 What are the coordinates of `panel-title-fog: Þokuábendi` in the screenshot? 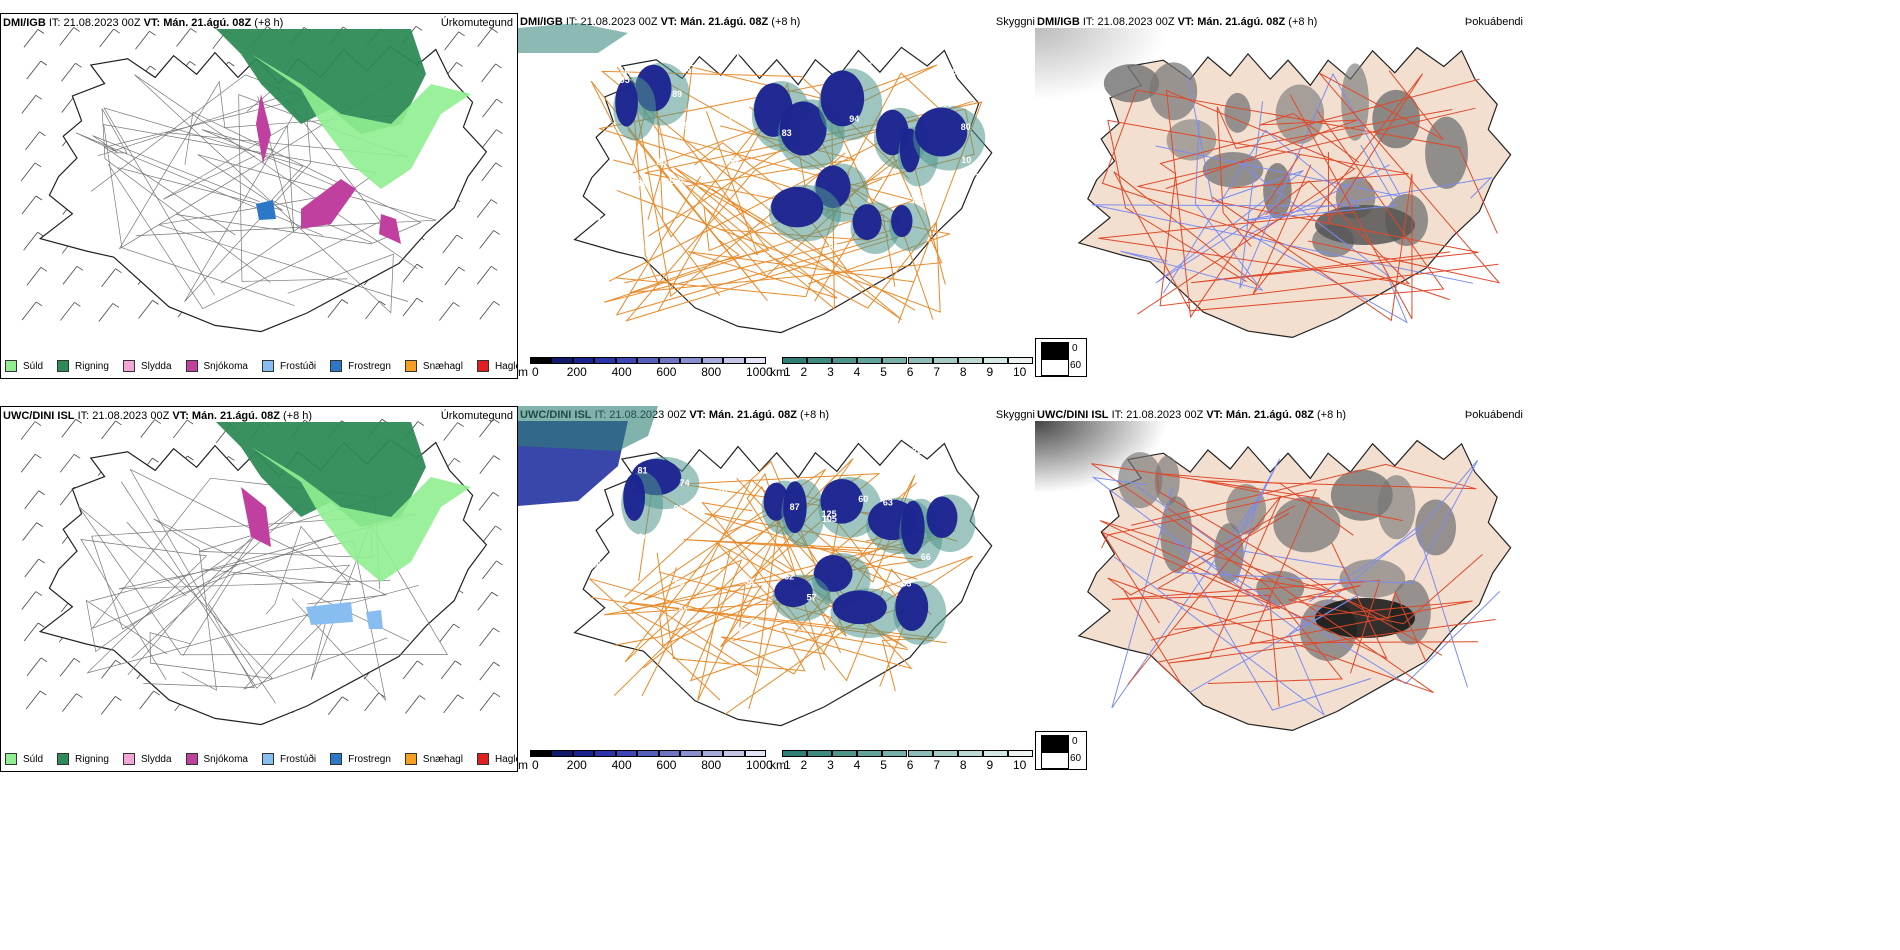 It's located at (1493, 22).